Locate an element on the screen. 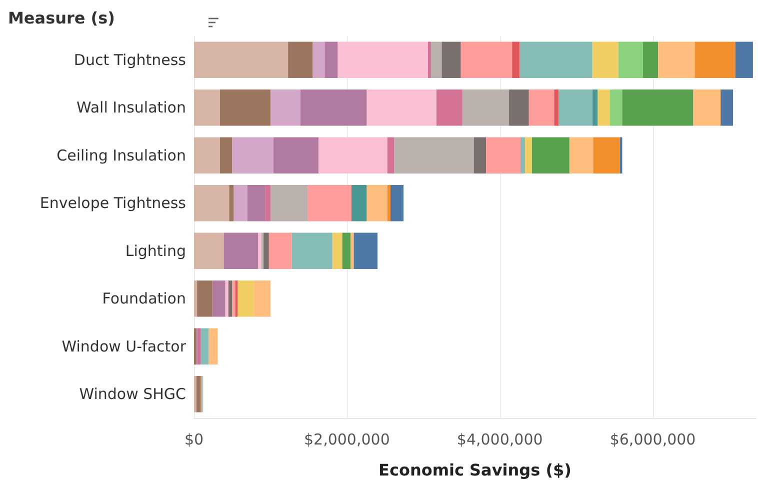 This screenshot has width=758, height=492. y-tick-label: Ceiling Insulation is located at coordinates (121, 155).